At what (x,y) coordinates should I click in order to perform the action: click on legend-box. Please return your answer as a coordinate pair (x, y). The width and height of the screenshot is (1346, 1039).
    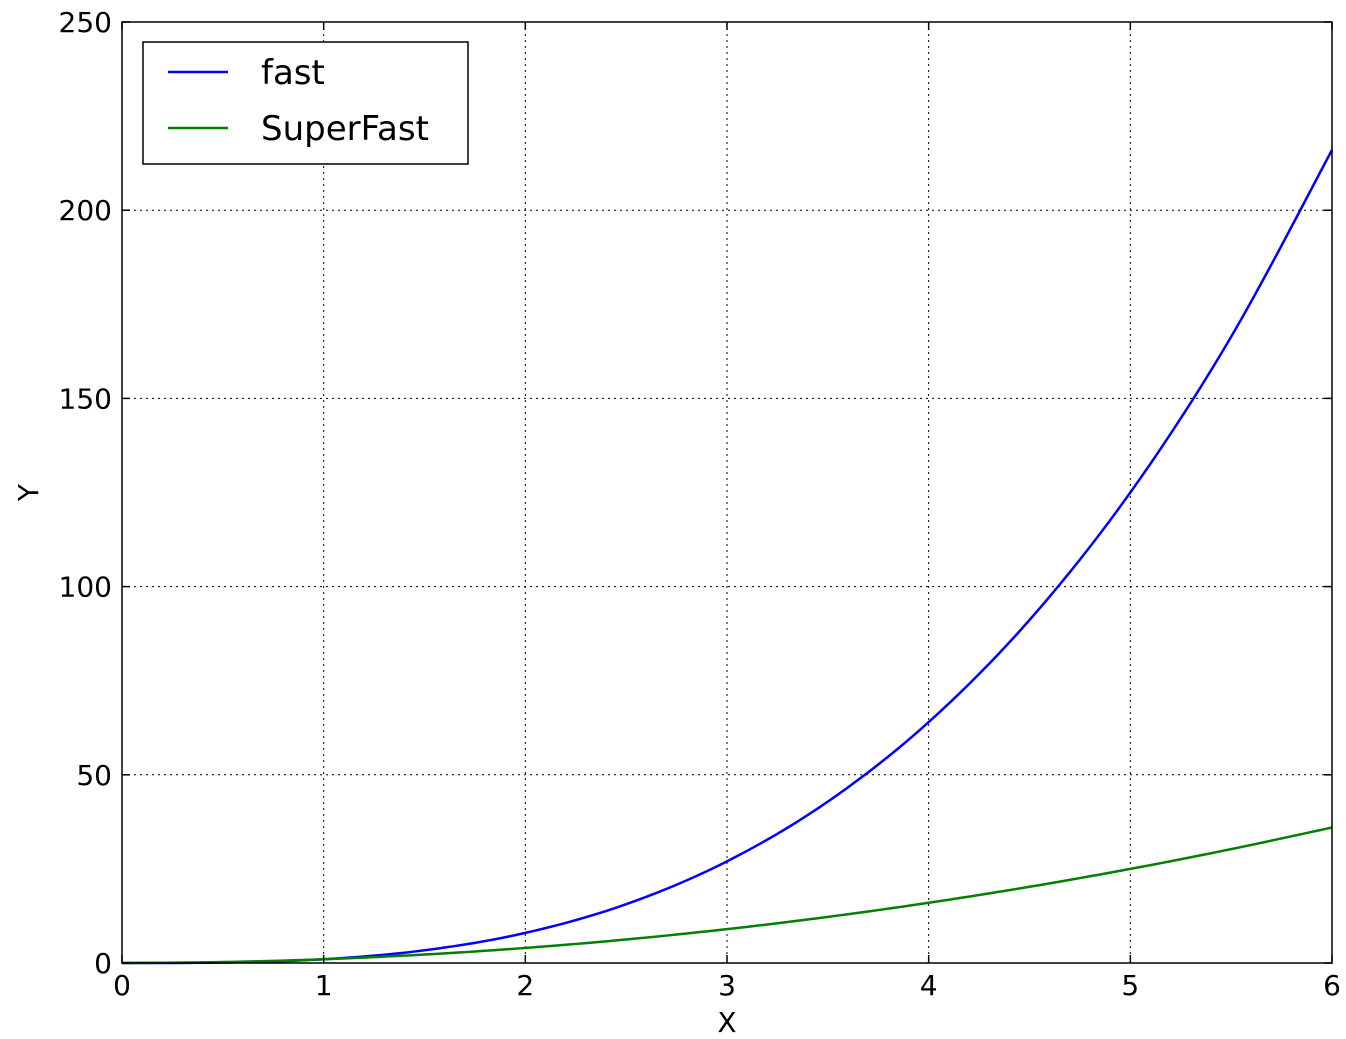
    Looking at the image, I should click on (305, 103).